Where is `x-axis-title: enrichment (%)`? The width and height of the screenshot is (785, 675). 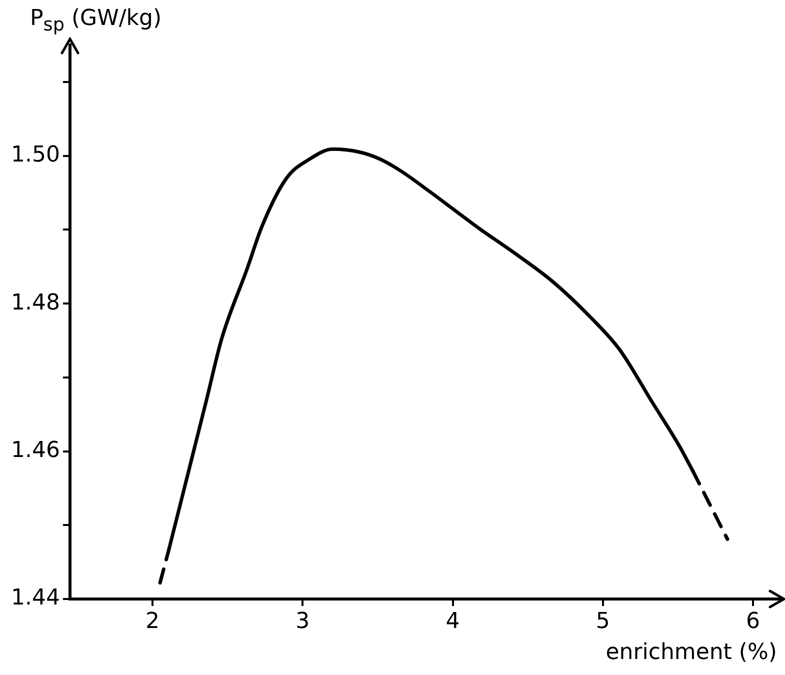
x-axis-title: enrichment (%) is located at coordinates (691, 652).